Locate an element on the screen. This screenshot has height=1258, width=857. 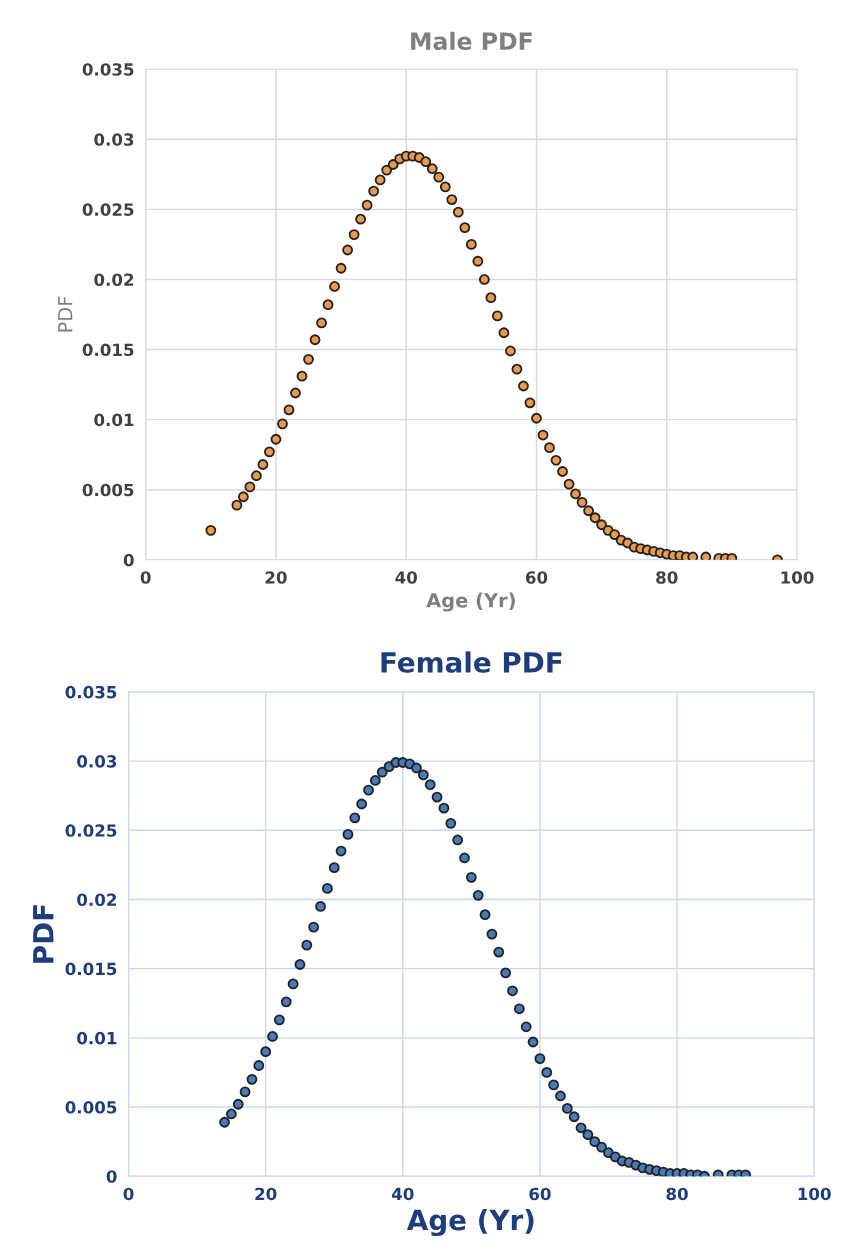
chart-title: Female PDF is located at coordinates (471, 662).